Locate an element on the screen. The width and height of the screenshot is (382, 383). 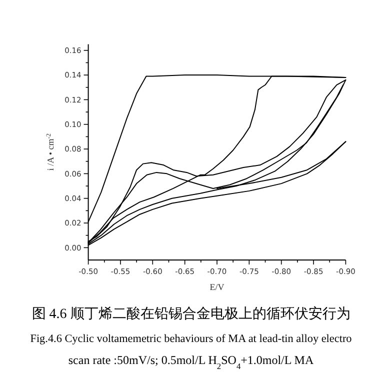
text: scan rate :50mV/s; 0.5mol/L H$_{2}$SO$_{4}$+1.0mol/L MA is located at coordinates (191, 361).